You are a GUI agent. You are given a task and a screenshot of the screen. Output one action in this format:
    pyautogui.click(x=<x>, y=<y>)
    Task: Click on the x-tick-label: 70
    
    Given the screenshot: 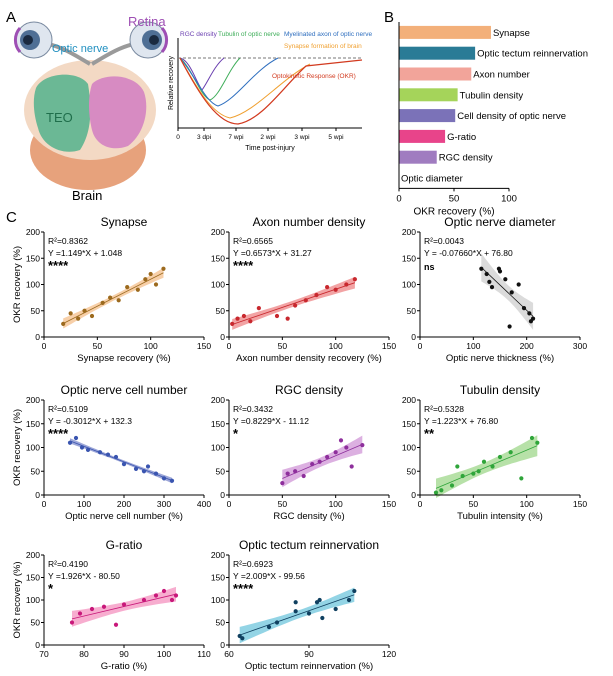 What is the action you would take?
    pyautogui.click(x=44, y=654)
    